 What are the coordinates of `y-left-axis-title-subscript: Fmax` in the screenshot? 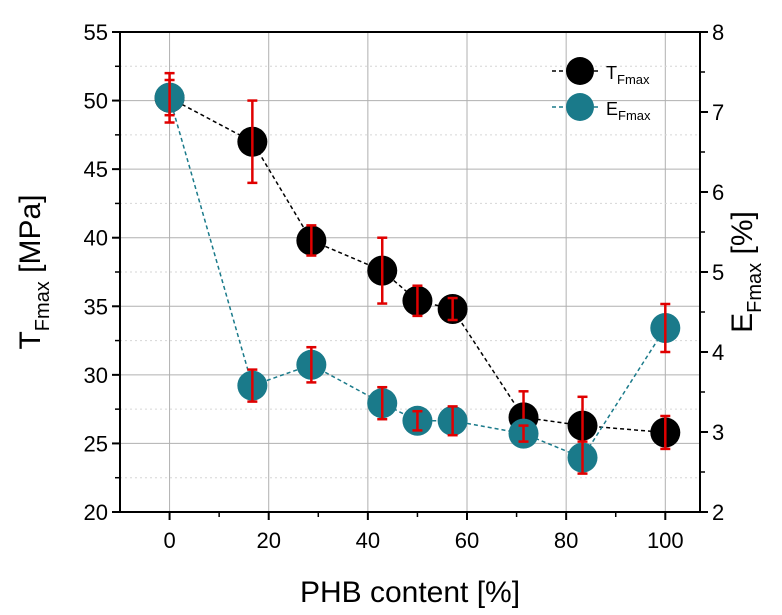 It's located at (43, 306).